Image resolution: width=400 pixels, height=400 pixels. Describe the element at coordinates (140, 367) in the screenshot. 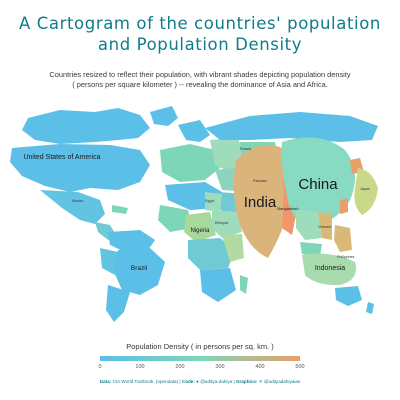

I see `legend-tick: 100` at that location.